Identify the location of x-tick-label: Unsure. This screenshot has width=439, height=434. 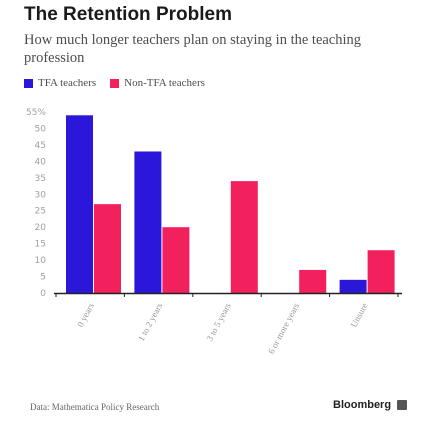
(359, 315).